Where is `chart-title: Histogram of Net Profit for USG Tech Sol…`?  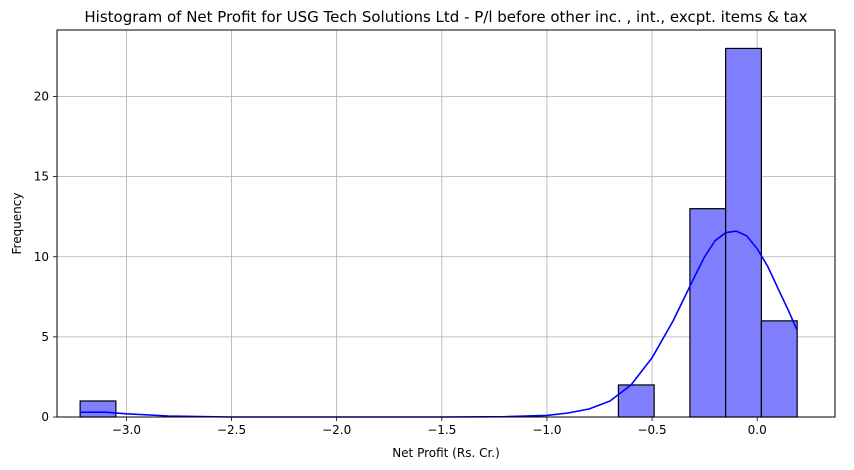 chart-title: Histogram of Net Profit for USG Tech Sol… is located at coordinates (445, 17).